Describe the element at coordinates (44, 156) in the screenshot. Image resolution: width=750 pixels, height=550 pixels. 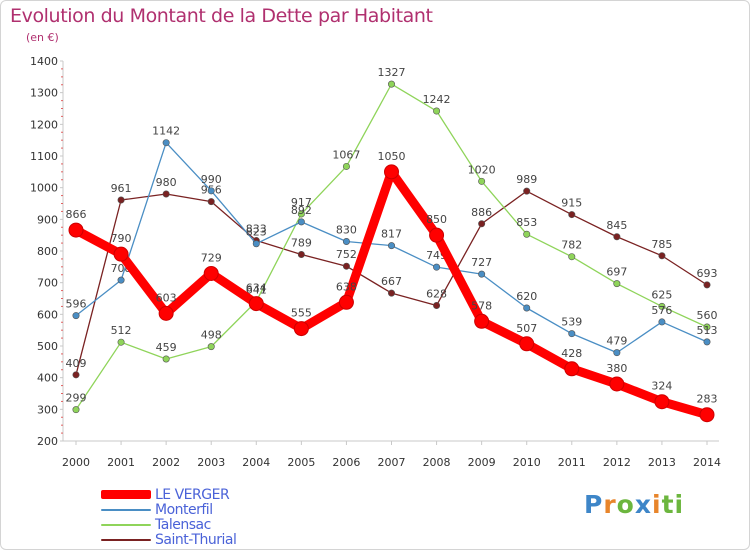
I see `y-tick-label: 1100` at that location.